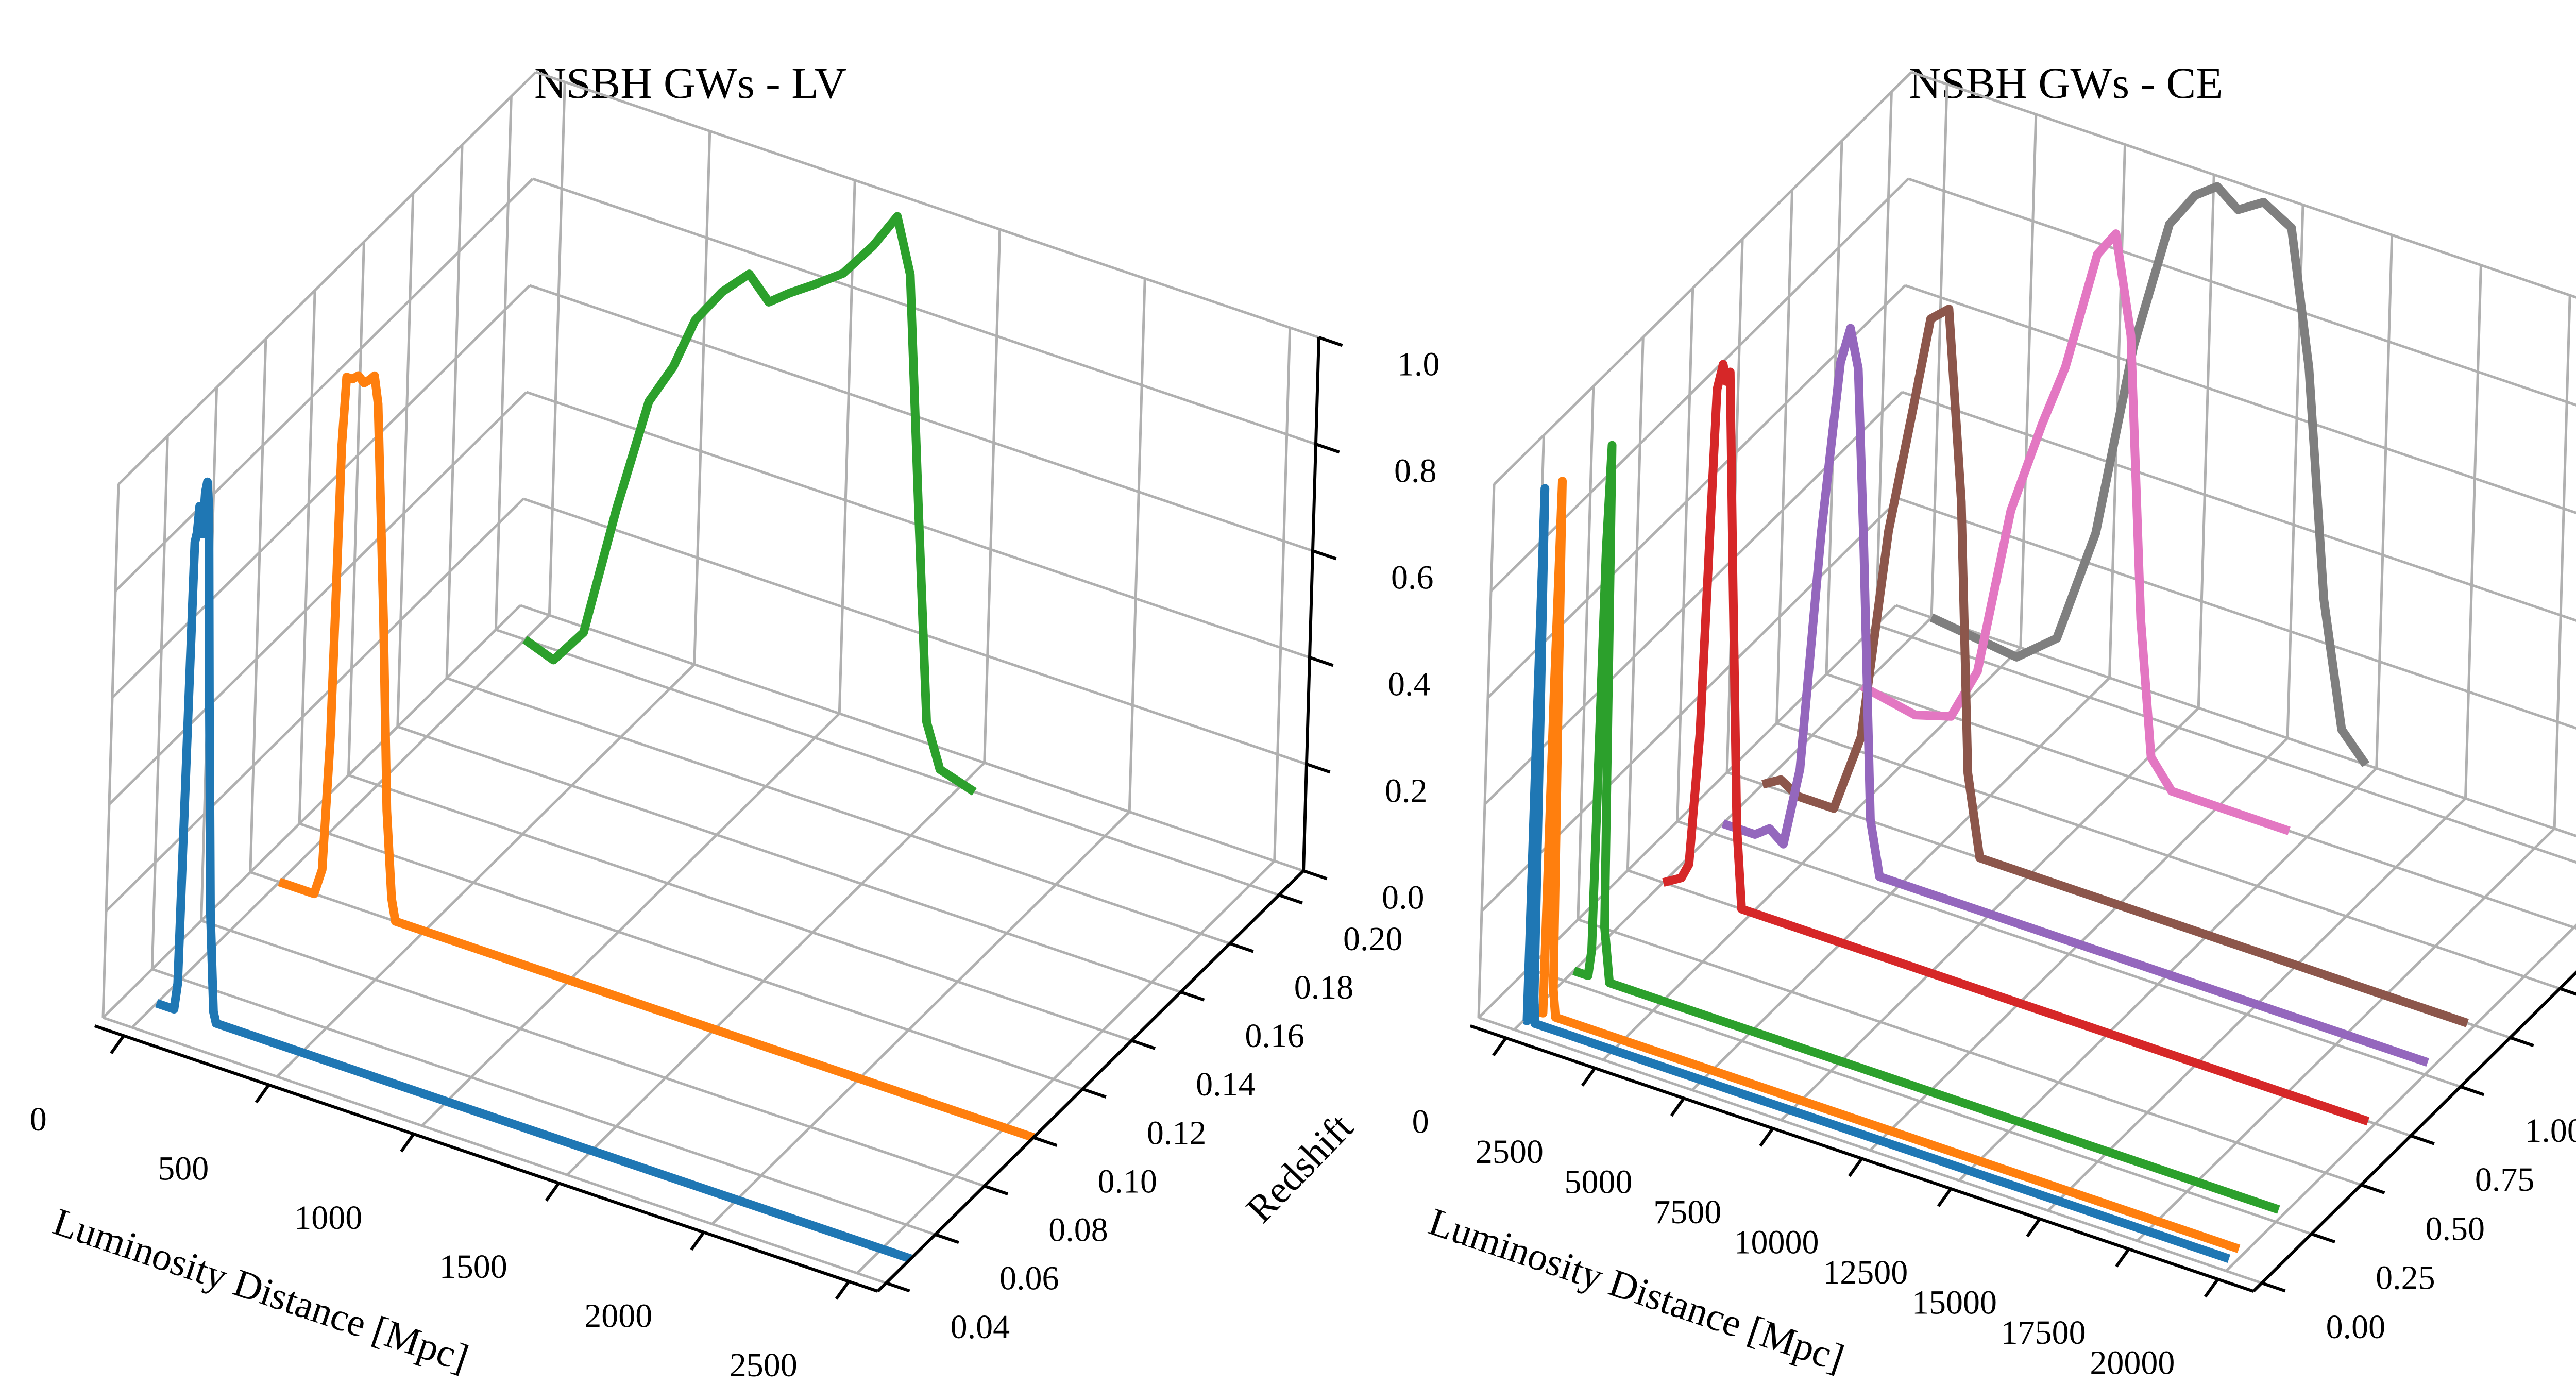  What do you see at coordinates (1776, 1242) in the screenshot?
I see `x-tick-label: 10000` at bounding box center [1776, 1242].